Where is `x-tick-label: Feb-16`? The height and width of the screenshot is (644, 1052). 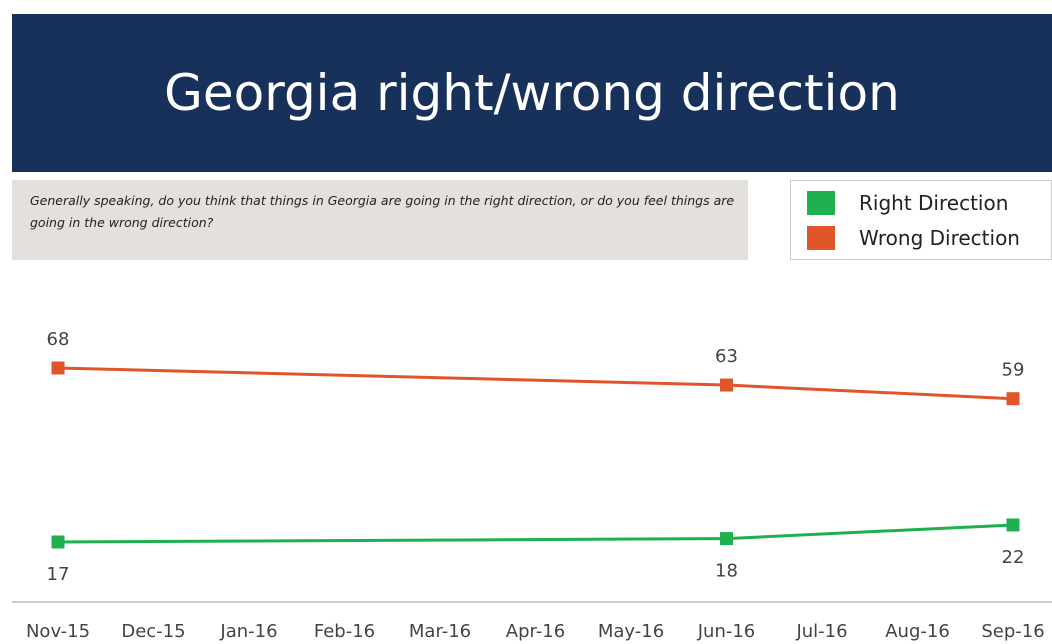
x-tick-label: Feb-16 is located at coordinates (344, 631).